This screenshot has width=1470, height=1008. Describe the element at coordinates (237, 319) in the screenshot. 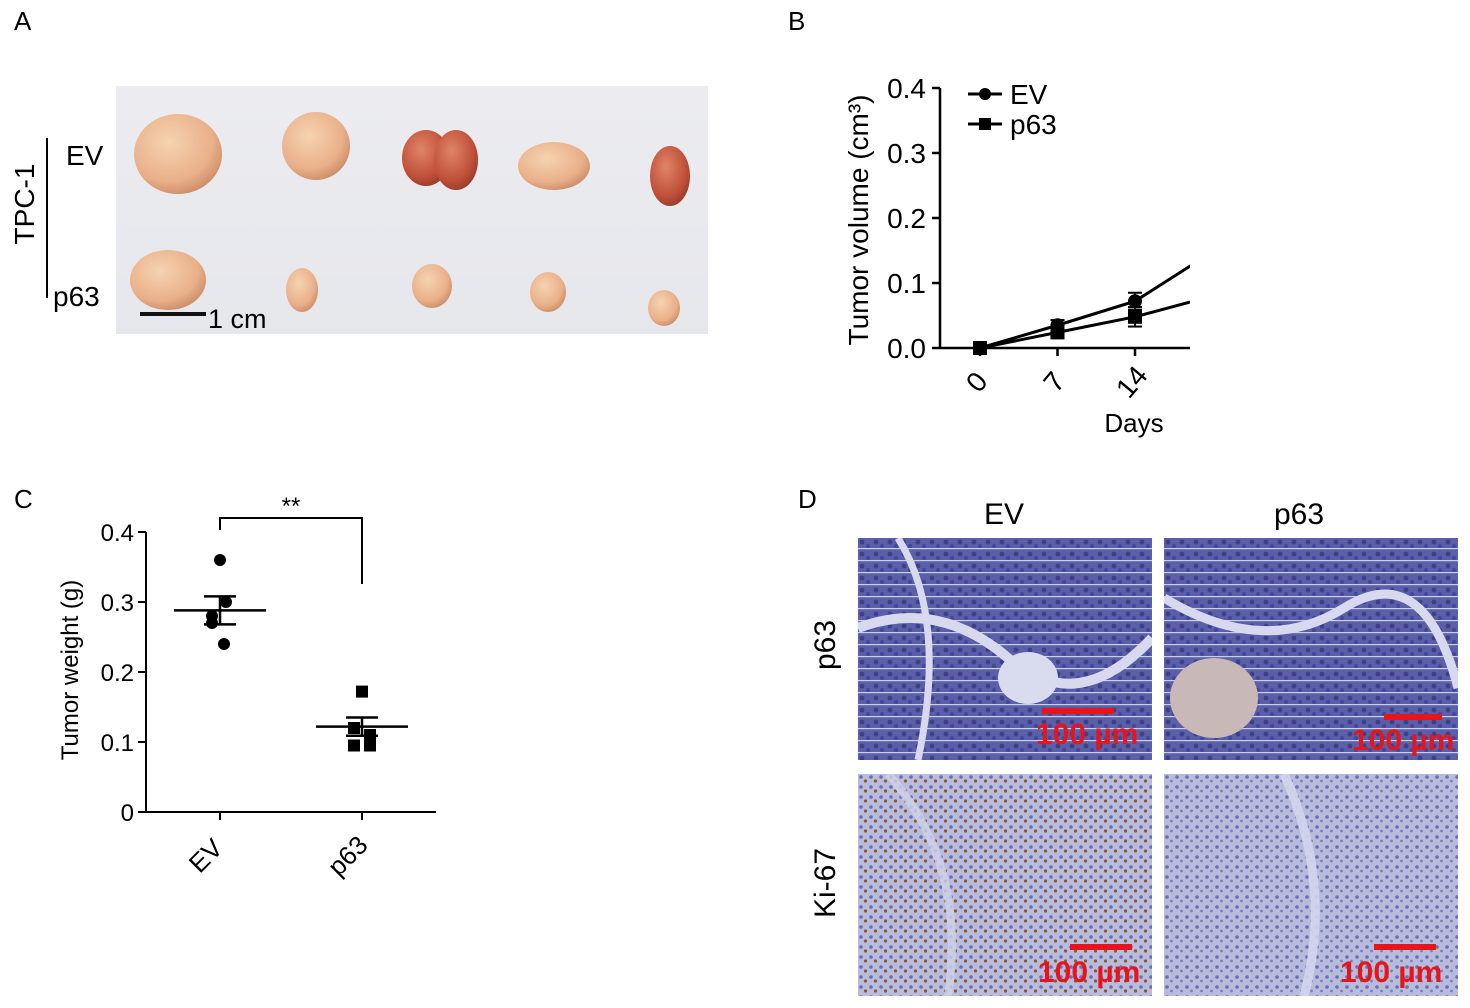

I see `photo-scale-label: 1 cm` at that location.